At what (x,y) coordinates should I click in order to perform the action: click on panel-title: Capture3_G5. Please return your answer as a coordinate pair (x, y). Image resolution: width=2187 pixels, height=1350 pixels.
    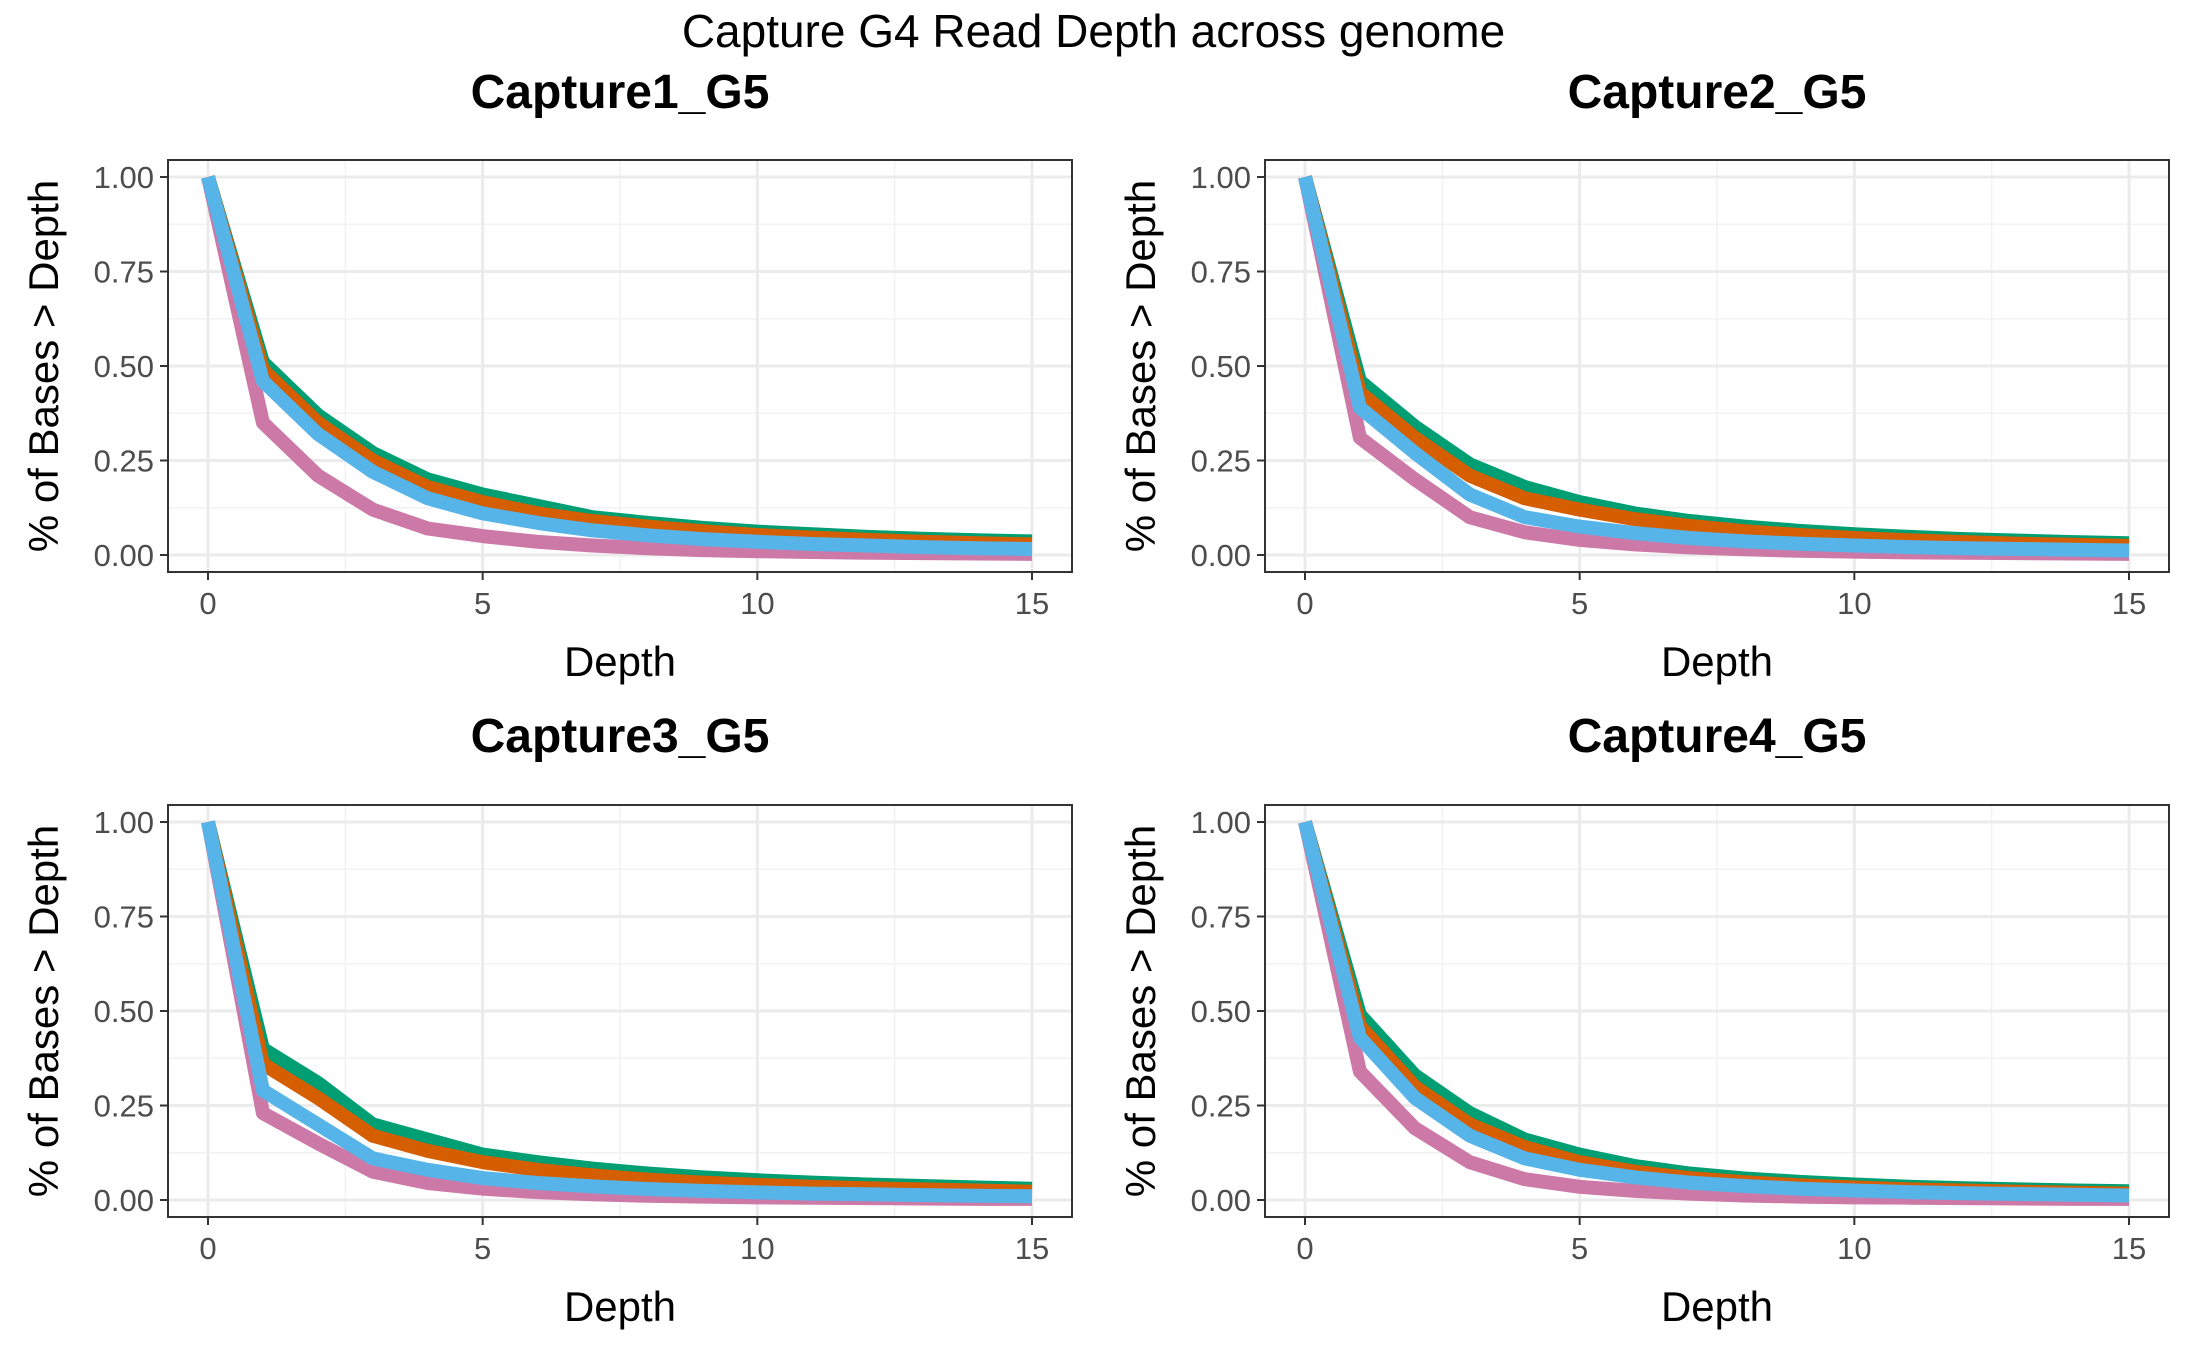
    Looking at the image, I should click on (620, 736).